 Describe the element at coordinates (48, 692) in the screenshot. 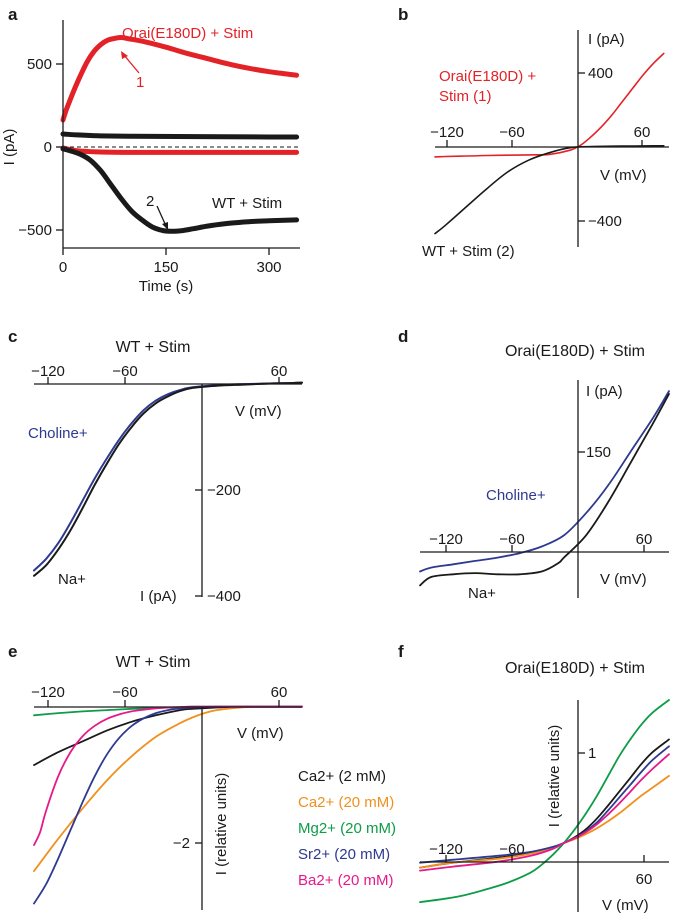

I see `panel-e-xtick-neg120: −120` at that location.